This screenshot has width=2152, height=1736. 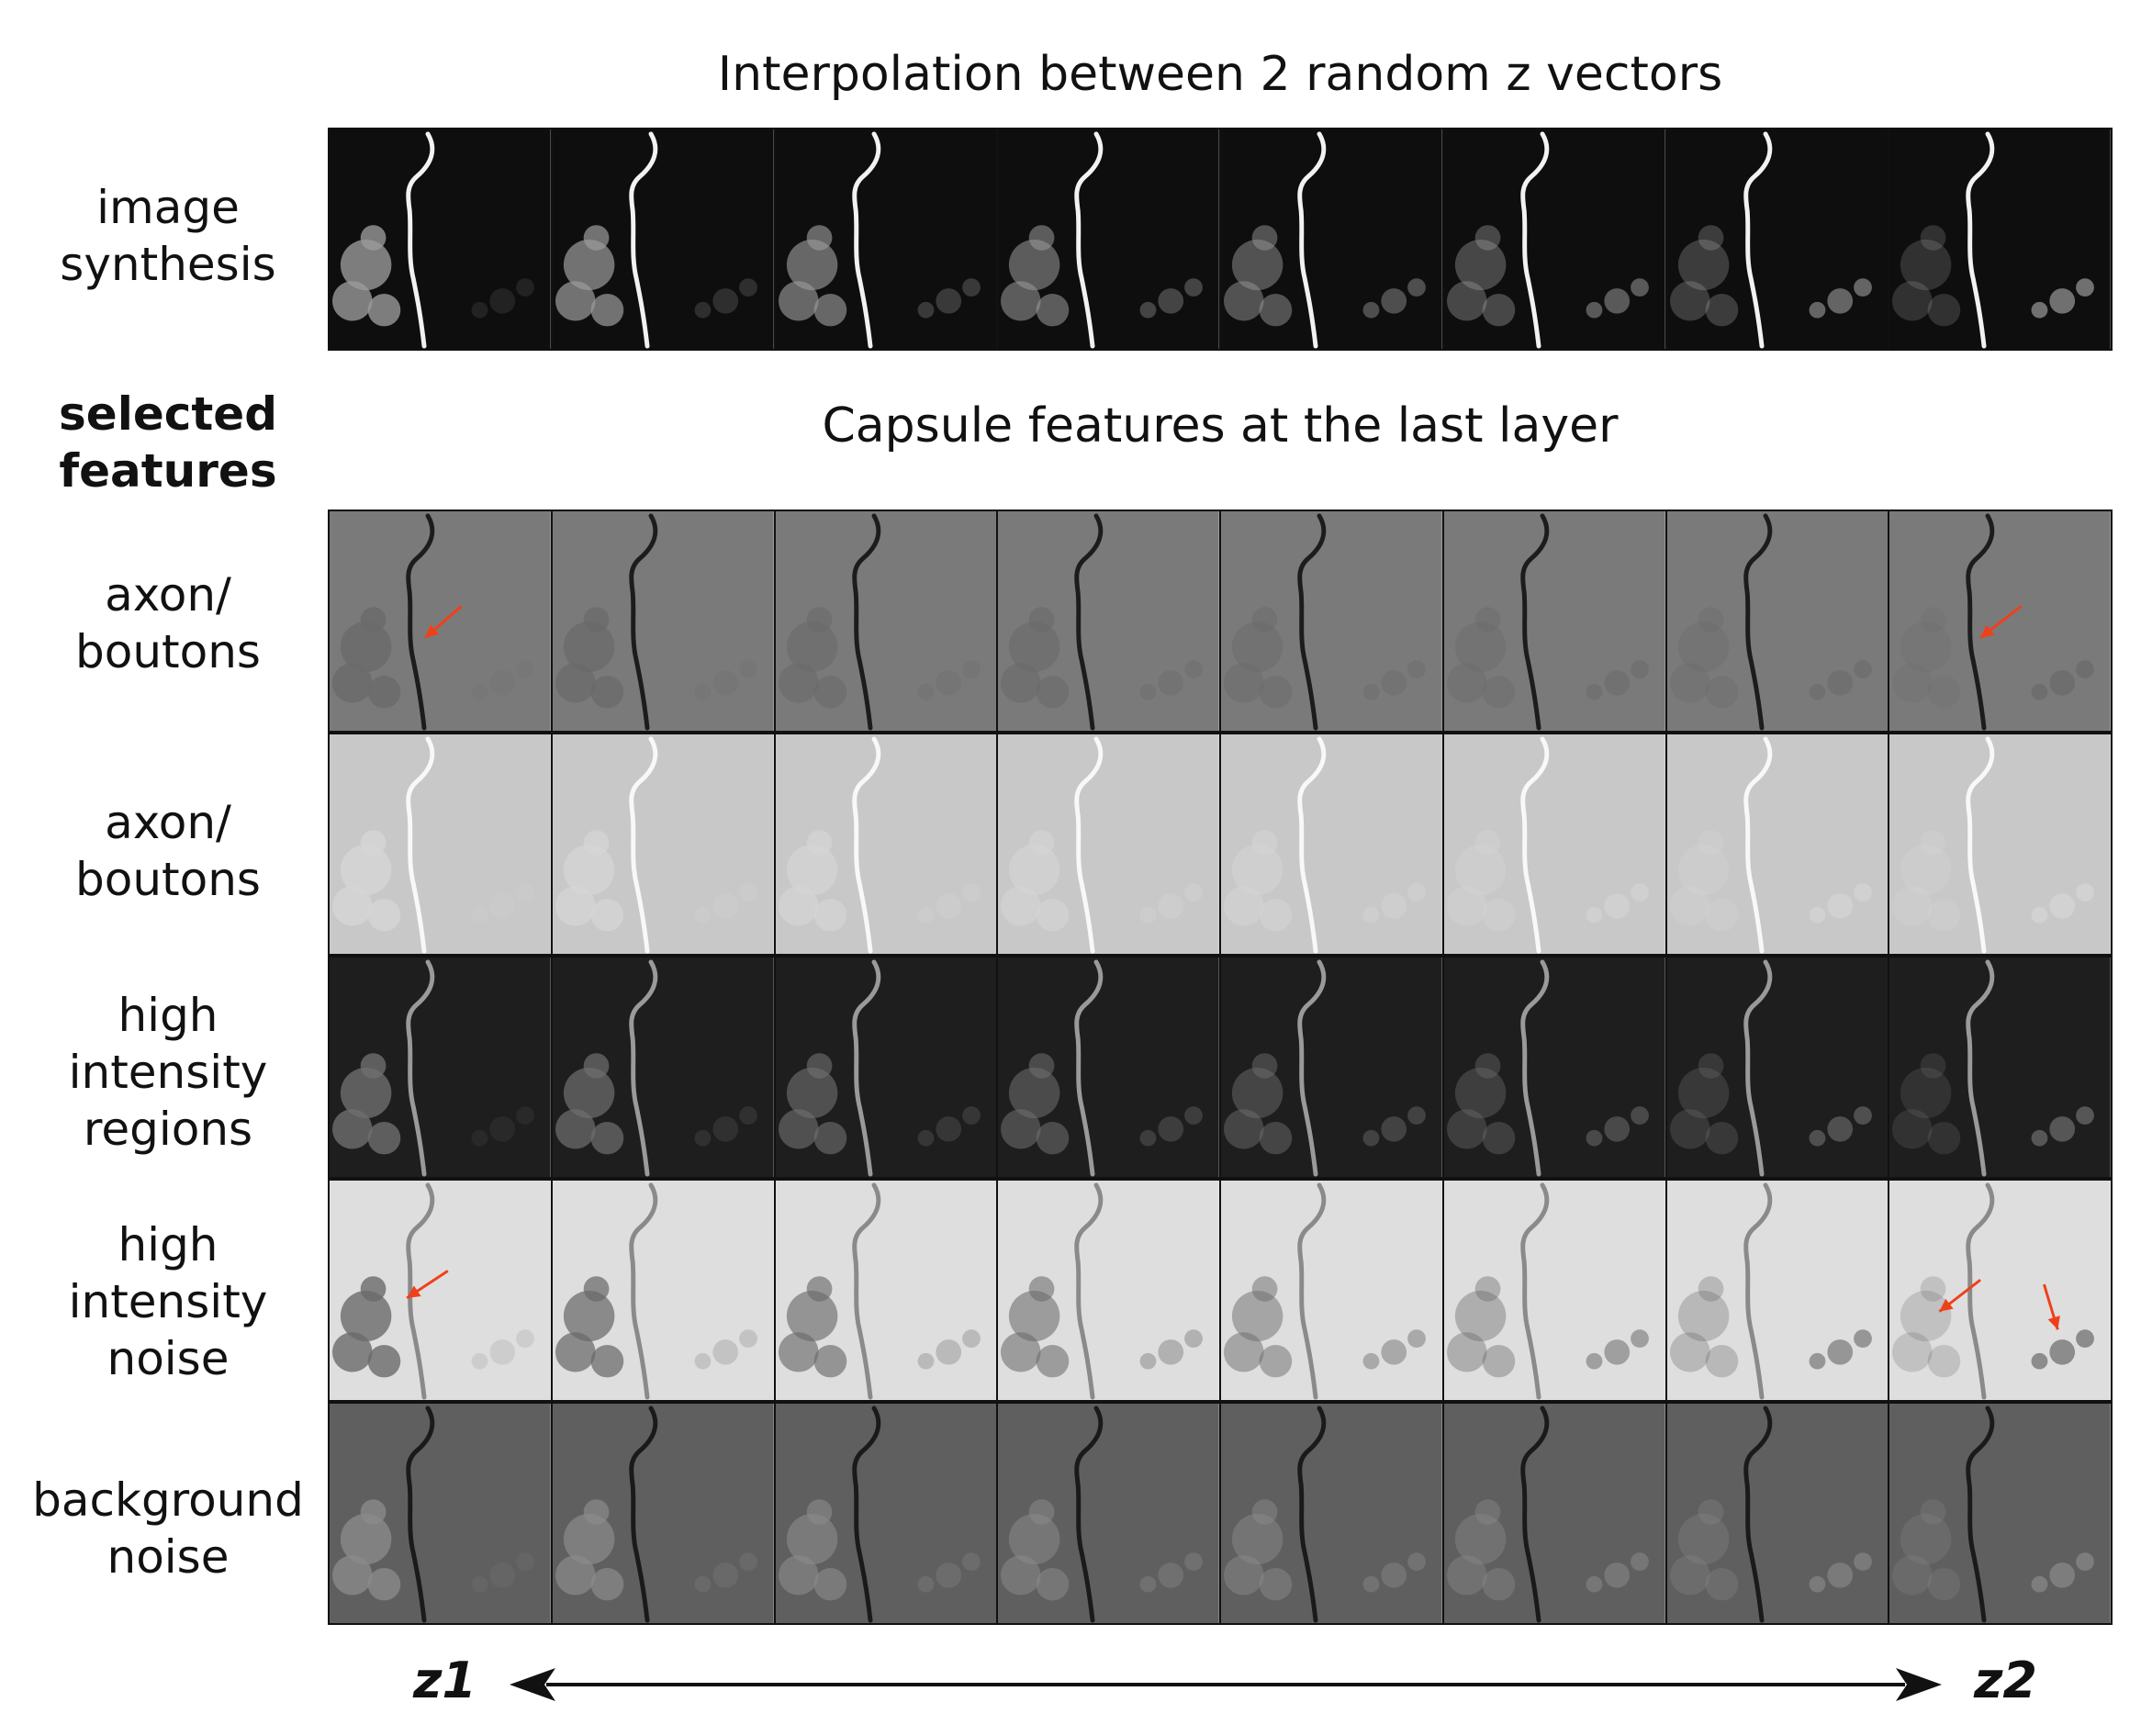 What do you see at coordinates (1220, 74) in the screenshot?
I see `figure-title: Interpolation between 2 random z vectors` at bounding box center [1220, 74].